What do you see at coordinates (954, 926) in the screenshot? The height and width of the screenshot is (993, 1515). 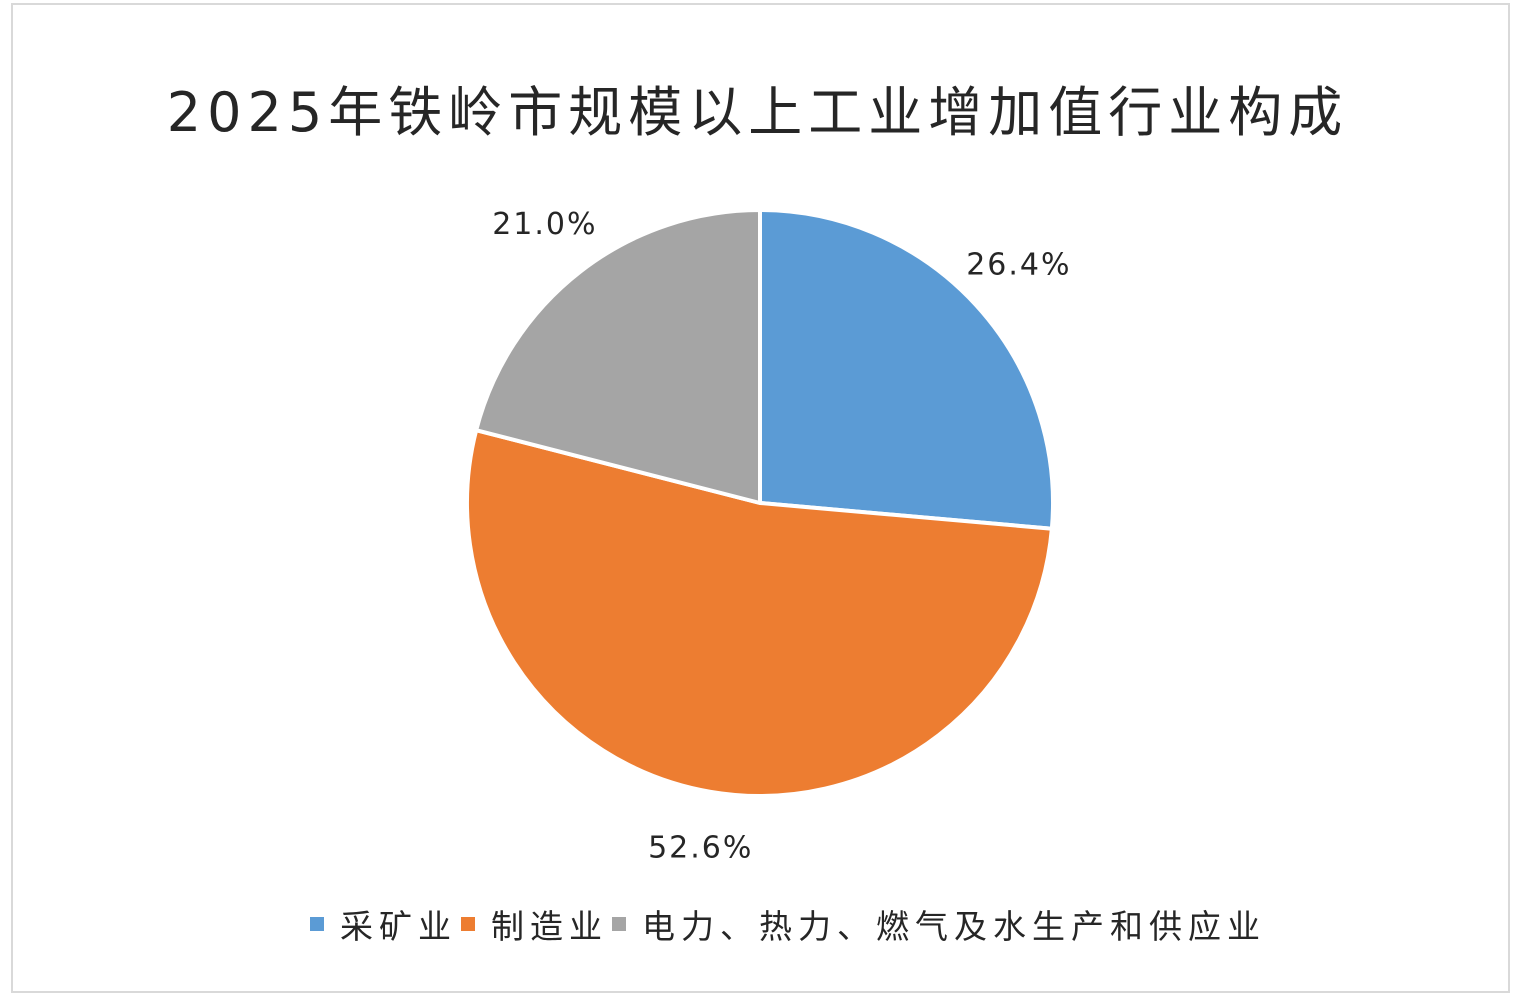 I see `legend-label-utilities: 电力、热力、燃气及水生产和供应业` at bounding box center [954, 926].